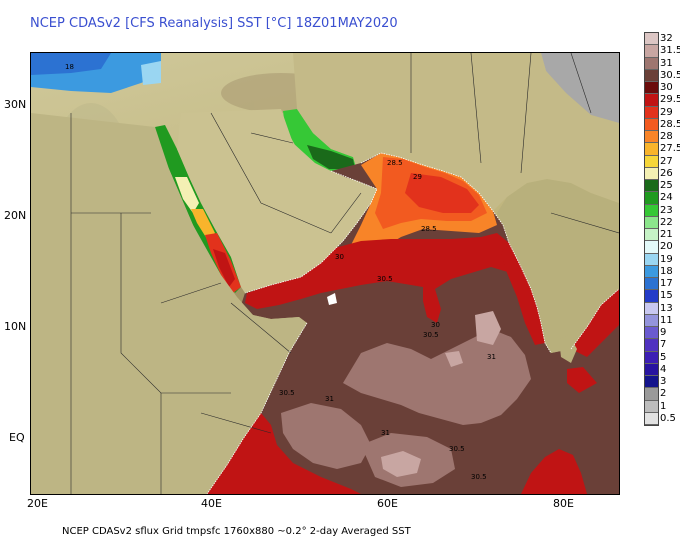 This screenshot has height=544, width=680. What do you see at coordinates (417, 177) in the screenshot?
I see `contour-label: 29` at bounding box center [417, 177].